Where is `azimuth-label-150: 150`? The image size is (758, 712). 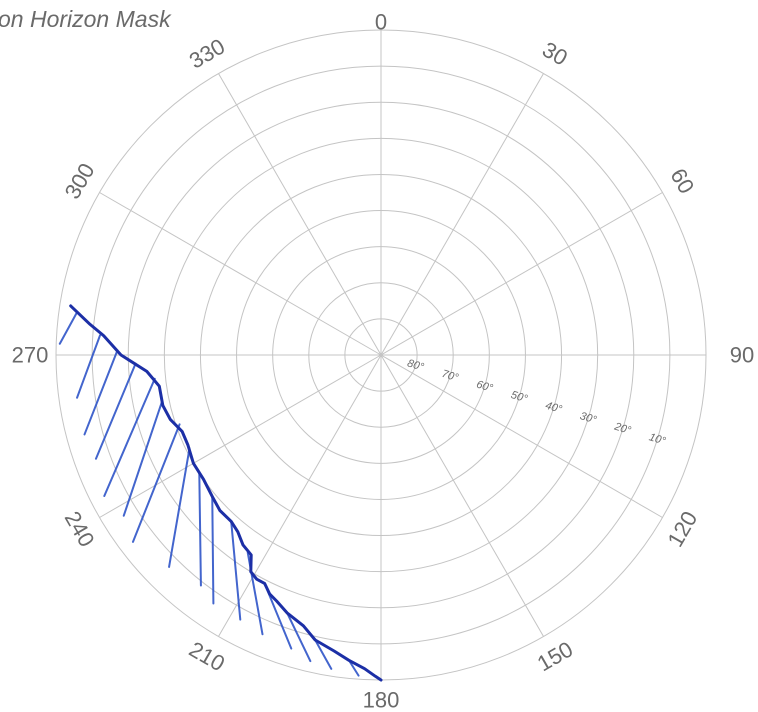 azimuth-label-150: 150 is located at coordinates (555, 656).